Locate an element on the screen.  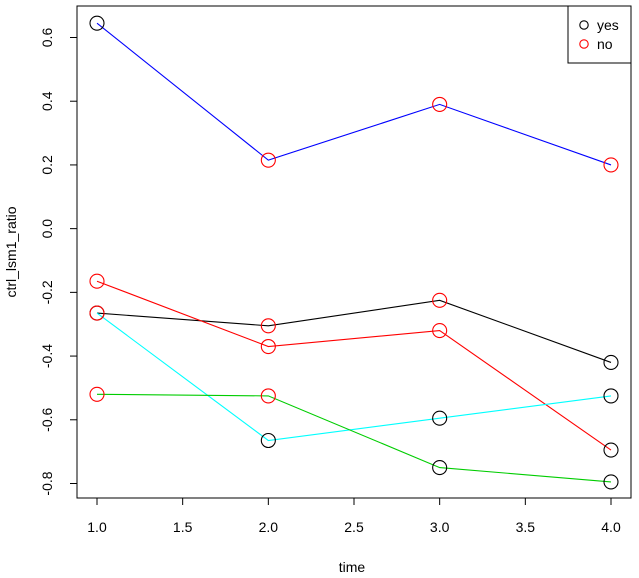
y-tick-label: -0.6 is located at coordinates (47, 420).